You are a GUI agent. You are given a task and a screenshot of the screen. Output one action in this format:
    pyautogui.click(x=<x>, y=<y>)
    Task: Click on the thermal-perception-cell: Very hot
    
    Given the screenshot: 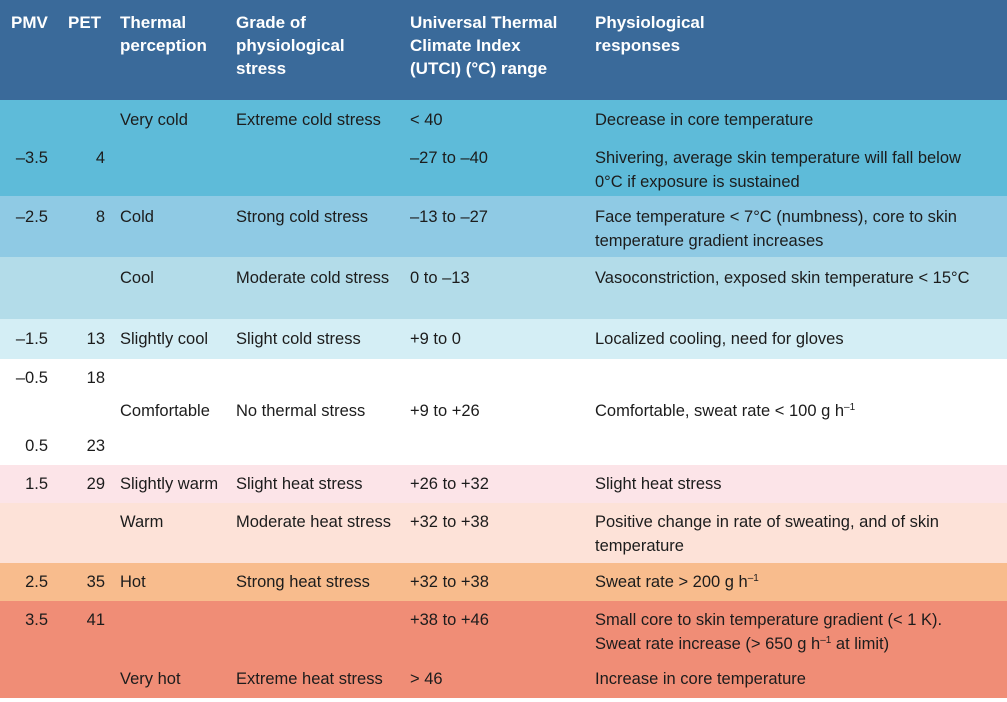 What is the action you would take?
    pyautogui.click(x=150, y=679)
    